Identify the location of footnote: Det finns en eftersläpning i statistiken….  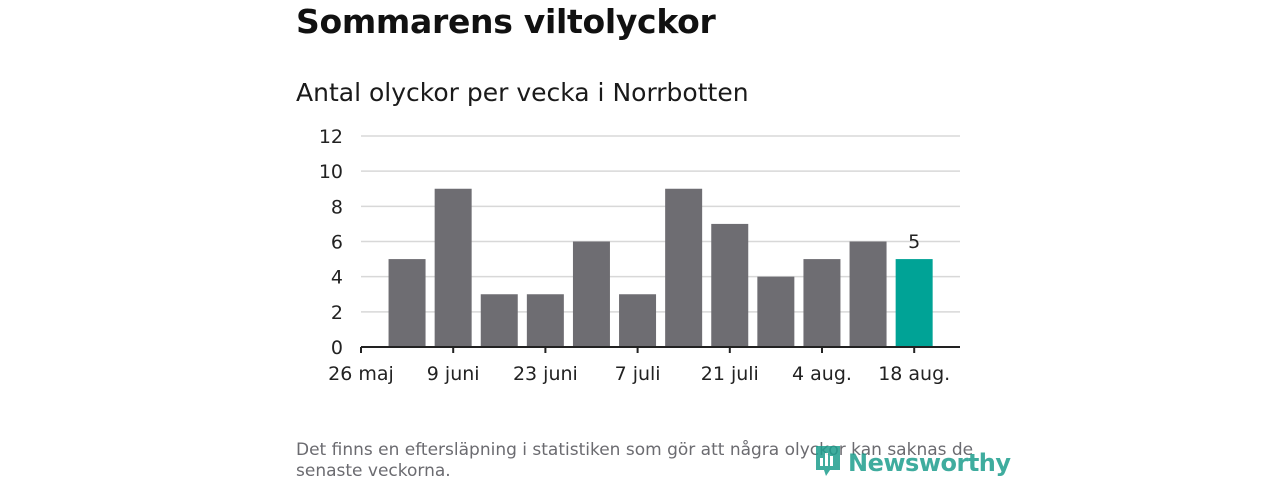
(635, 460).